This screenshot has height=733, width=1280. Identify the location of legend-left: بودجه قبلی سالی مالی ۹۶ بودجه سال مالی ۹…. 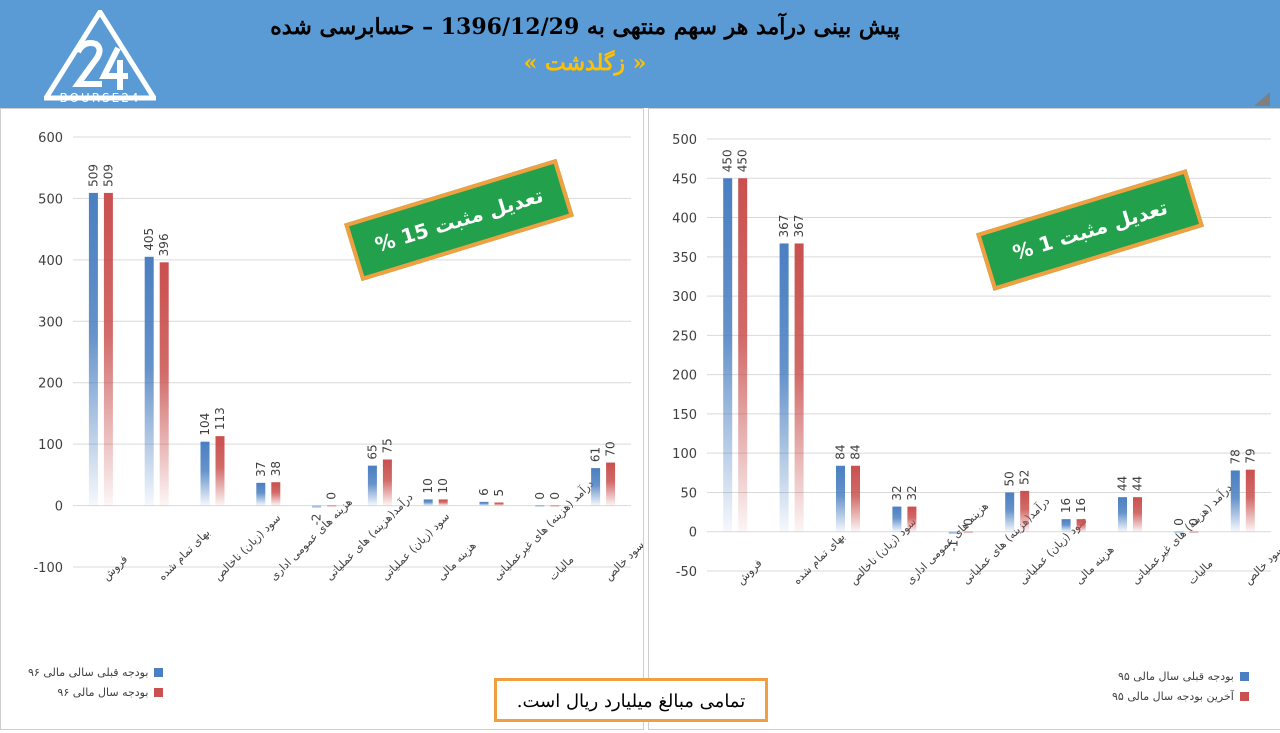
(96, 682).